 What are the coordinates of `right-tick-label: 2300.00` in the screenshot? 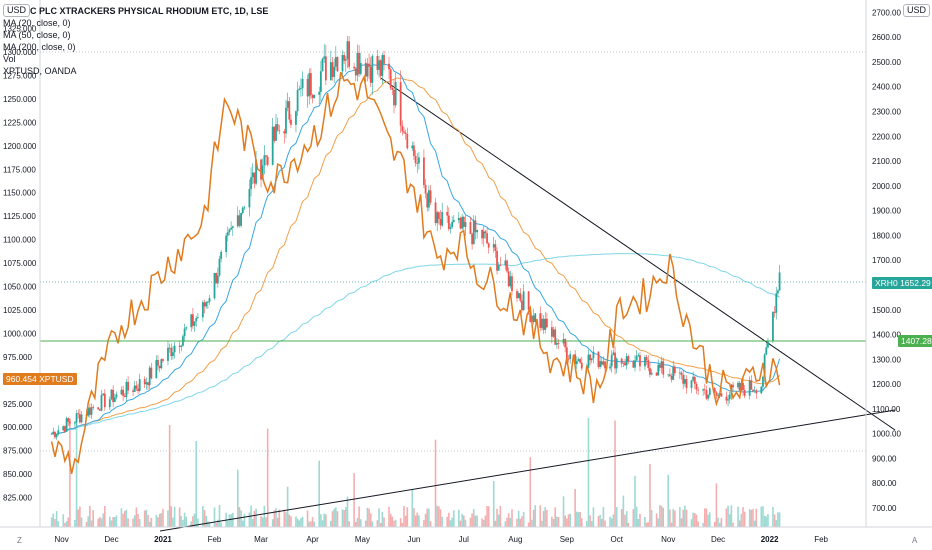 It's located at (886, 112).